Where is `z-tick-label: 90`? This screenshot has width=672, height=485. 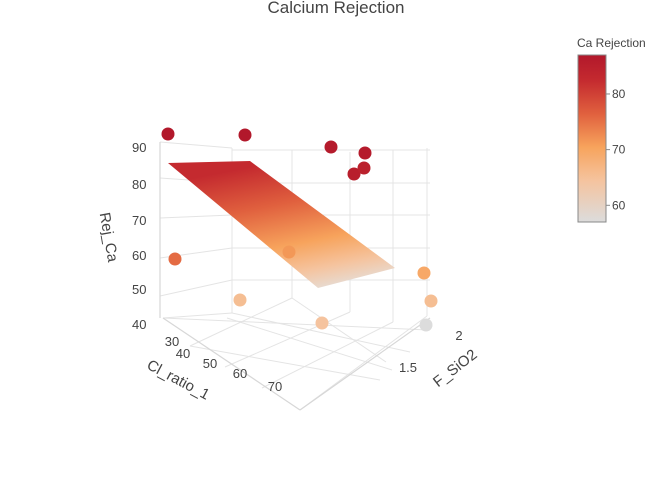 z-tick-label: 90 is located at coordinates (139, 147).